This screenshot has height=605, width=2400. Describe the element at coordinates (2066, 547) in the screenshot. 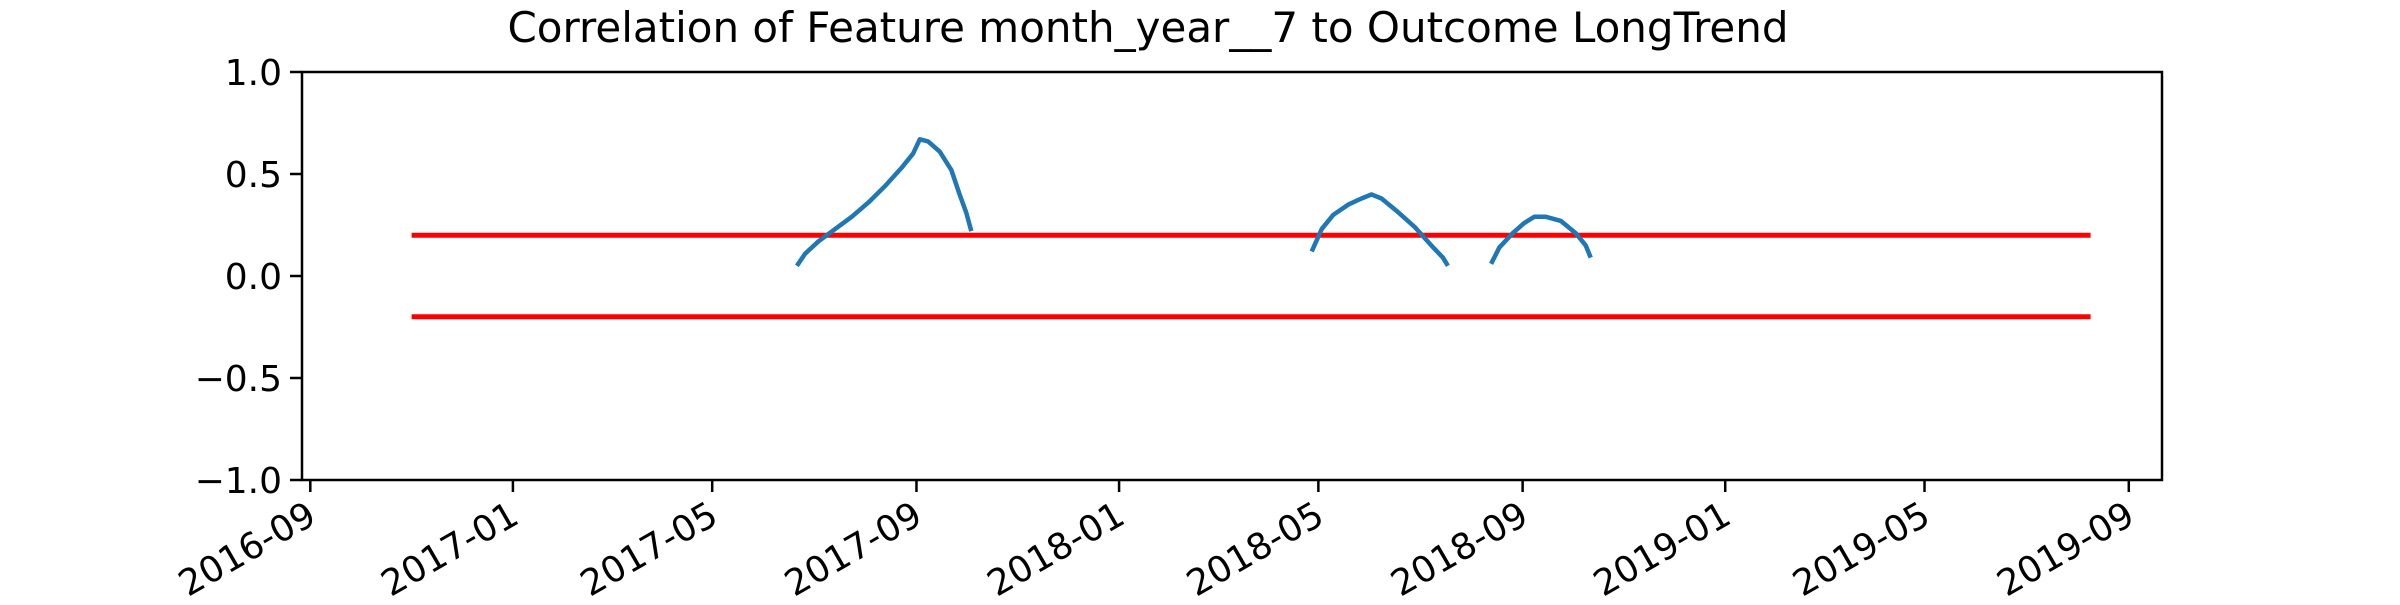

I see `x-tick-label: 2019-09` at that location.